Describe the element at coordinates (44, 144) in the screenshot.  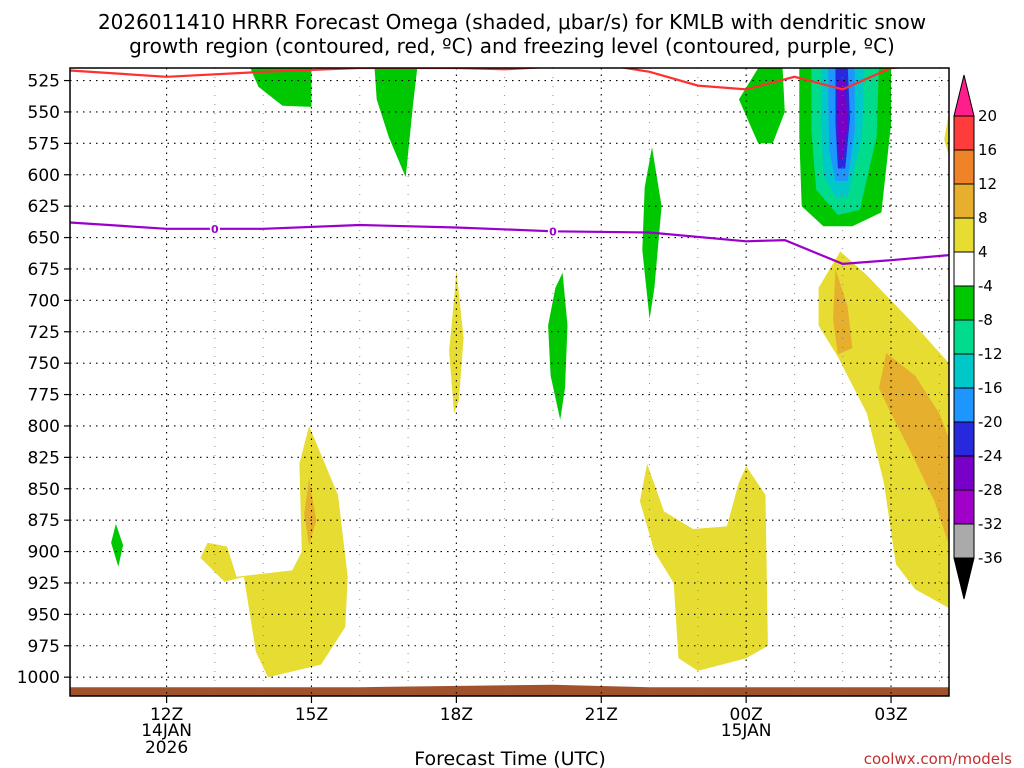
I see `ytick-label-575: 575` at that location.